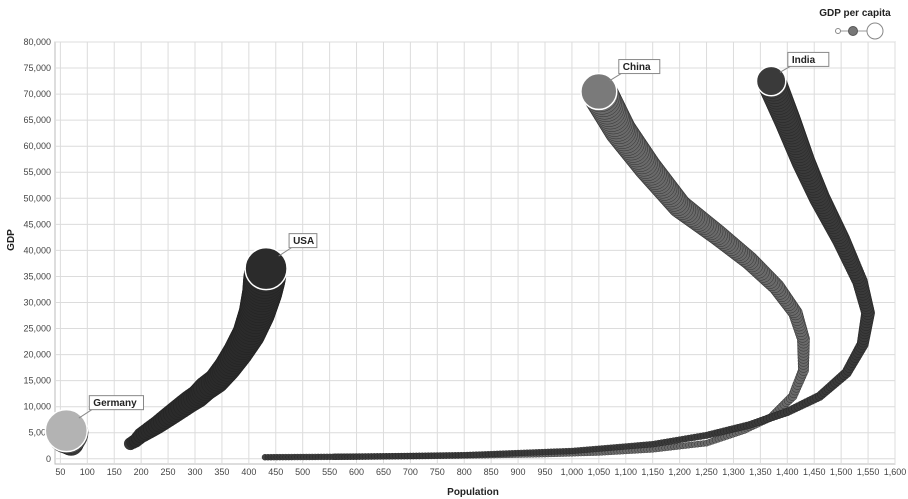 Image resolution: width=908 pixels, height=499 pixels. I want to click on bubble-usa-latest, so click(266, 268).